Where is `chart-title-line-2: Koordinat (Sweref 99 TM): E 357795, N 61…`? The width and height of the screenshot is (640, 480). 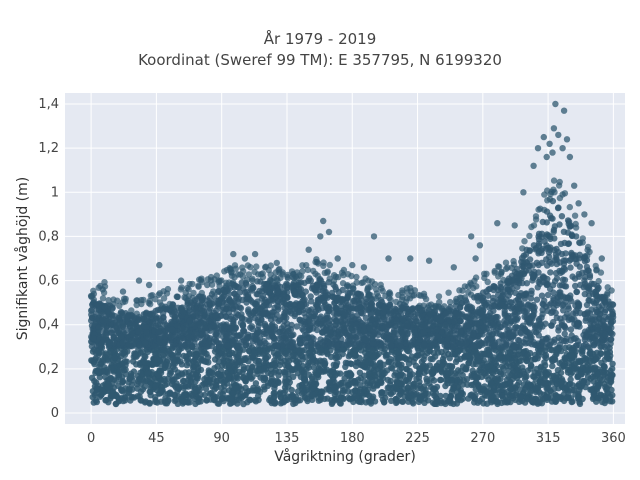 chart-title-line-2: Koordinat (Sweref 99 TM): E 357795, N 61… is located at coordinates (320, 60).